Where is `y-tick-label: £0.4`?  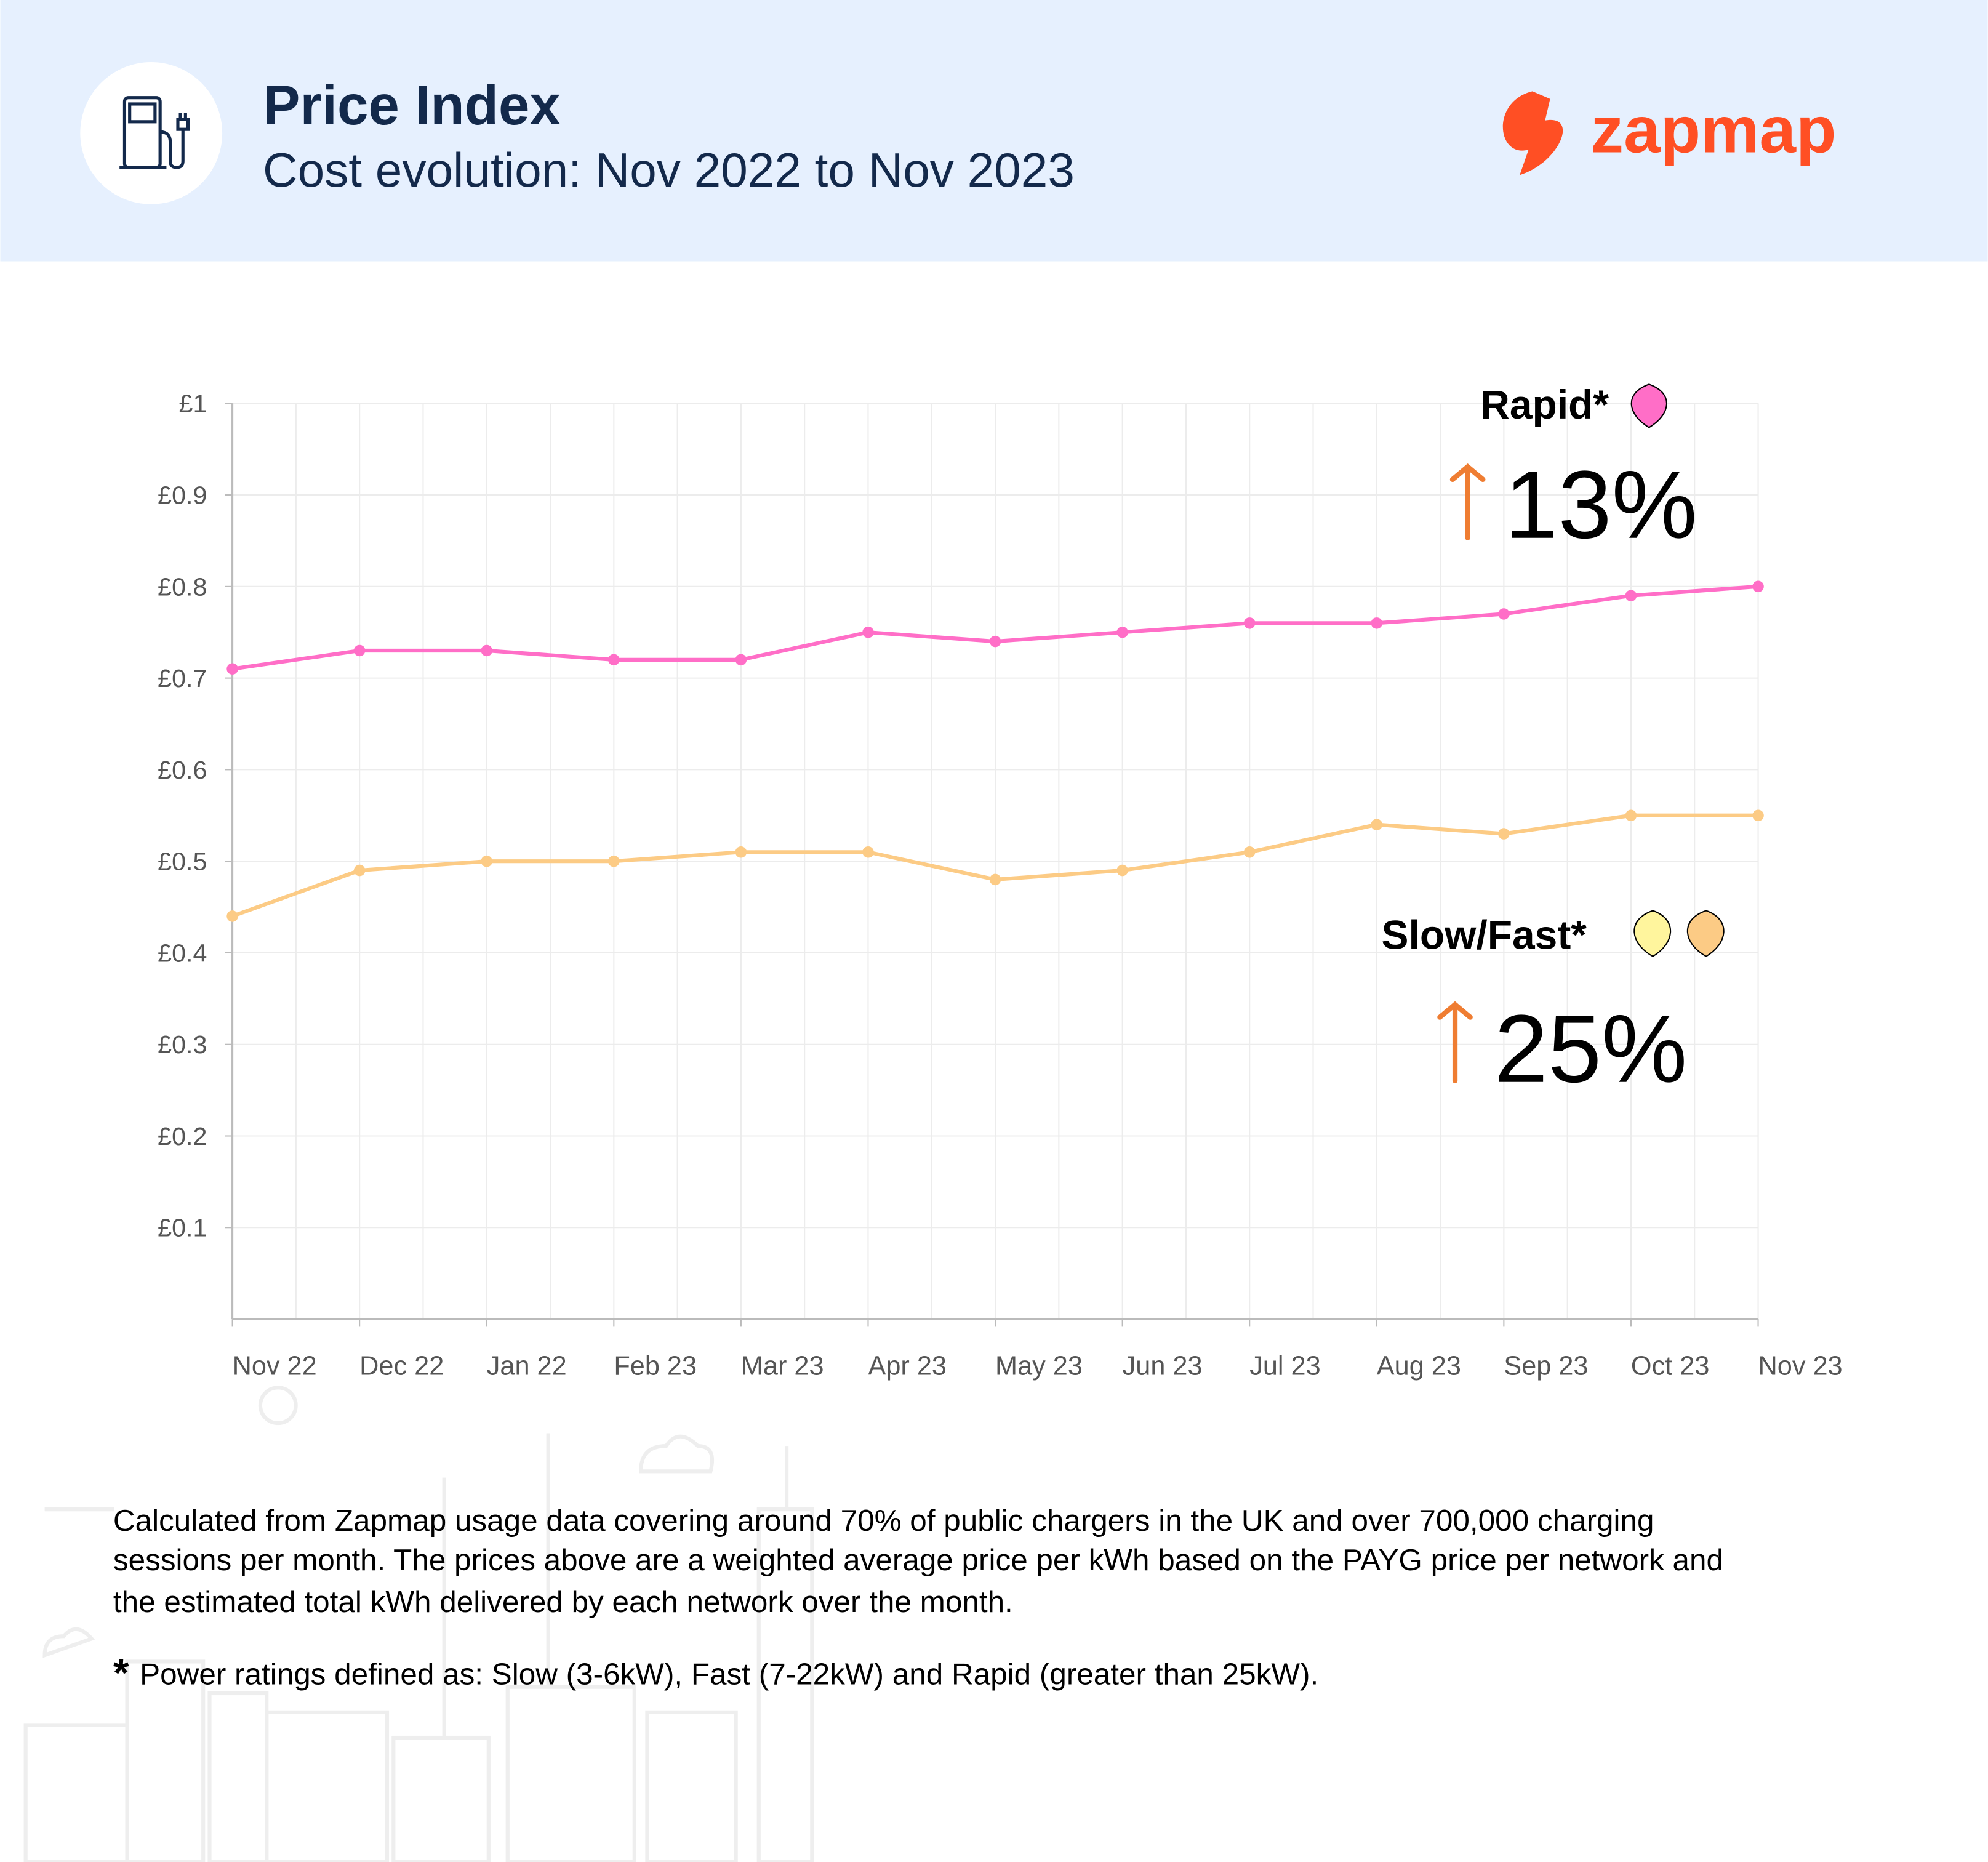 y-tick-label: £0.4 is located at coordinates (183, 953).